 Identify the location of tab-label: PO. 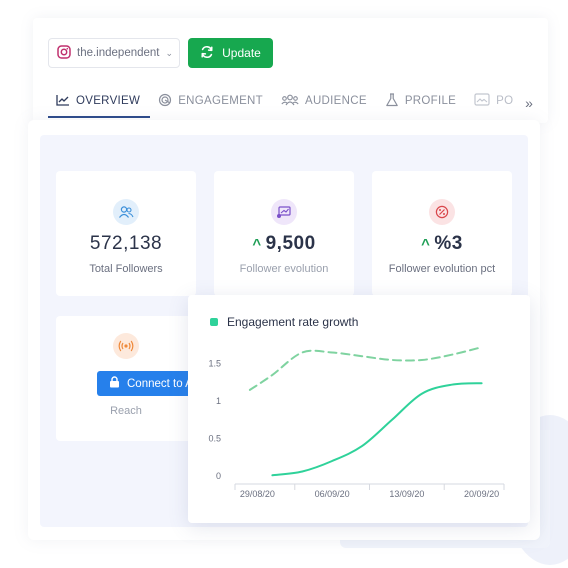
(505, 101).